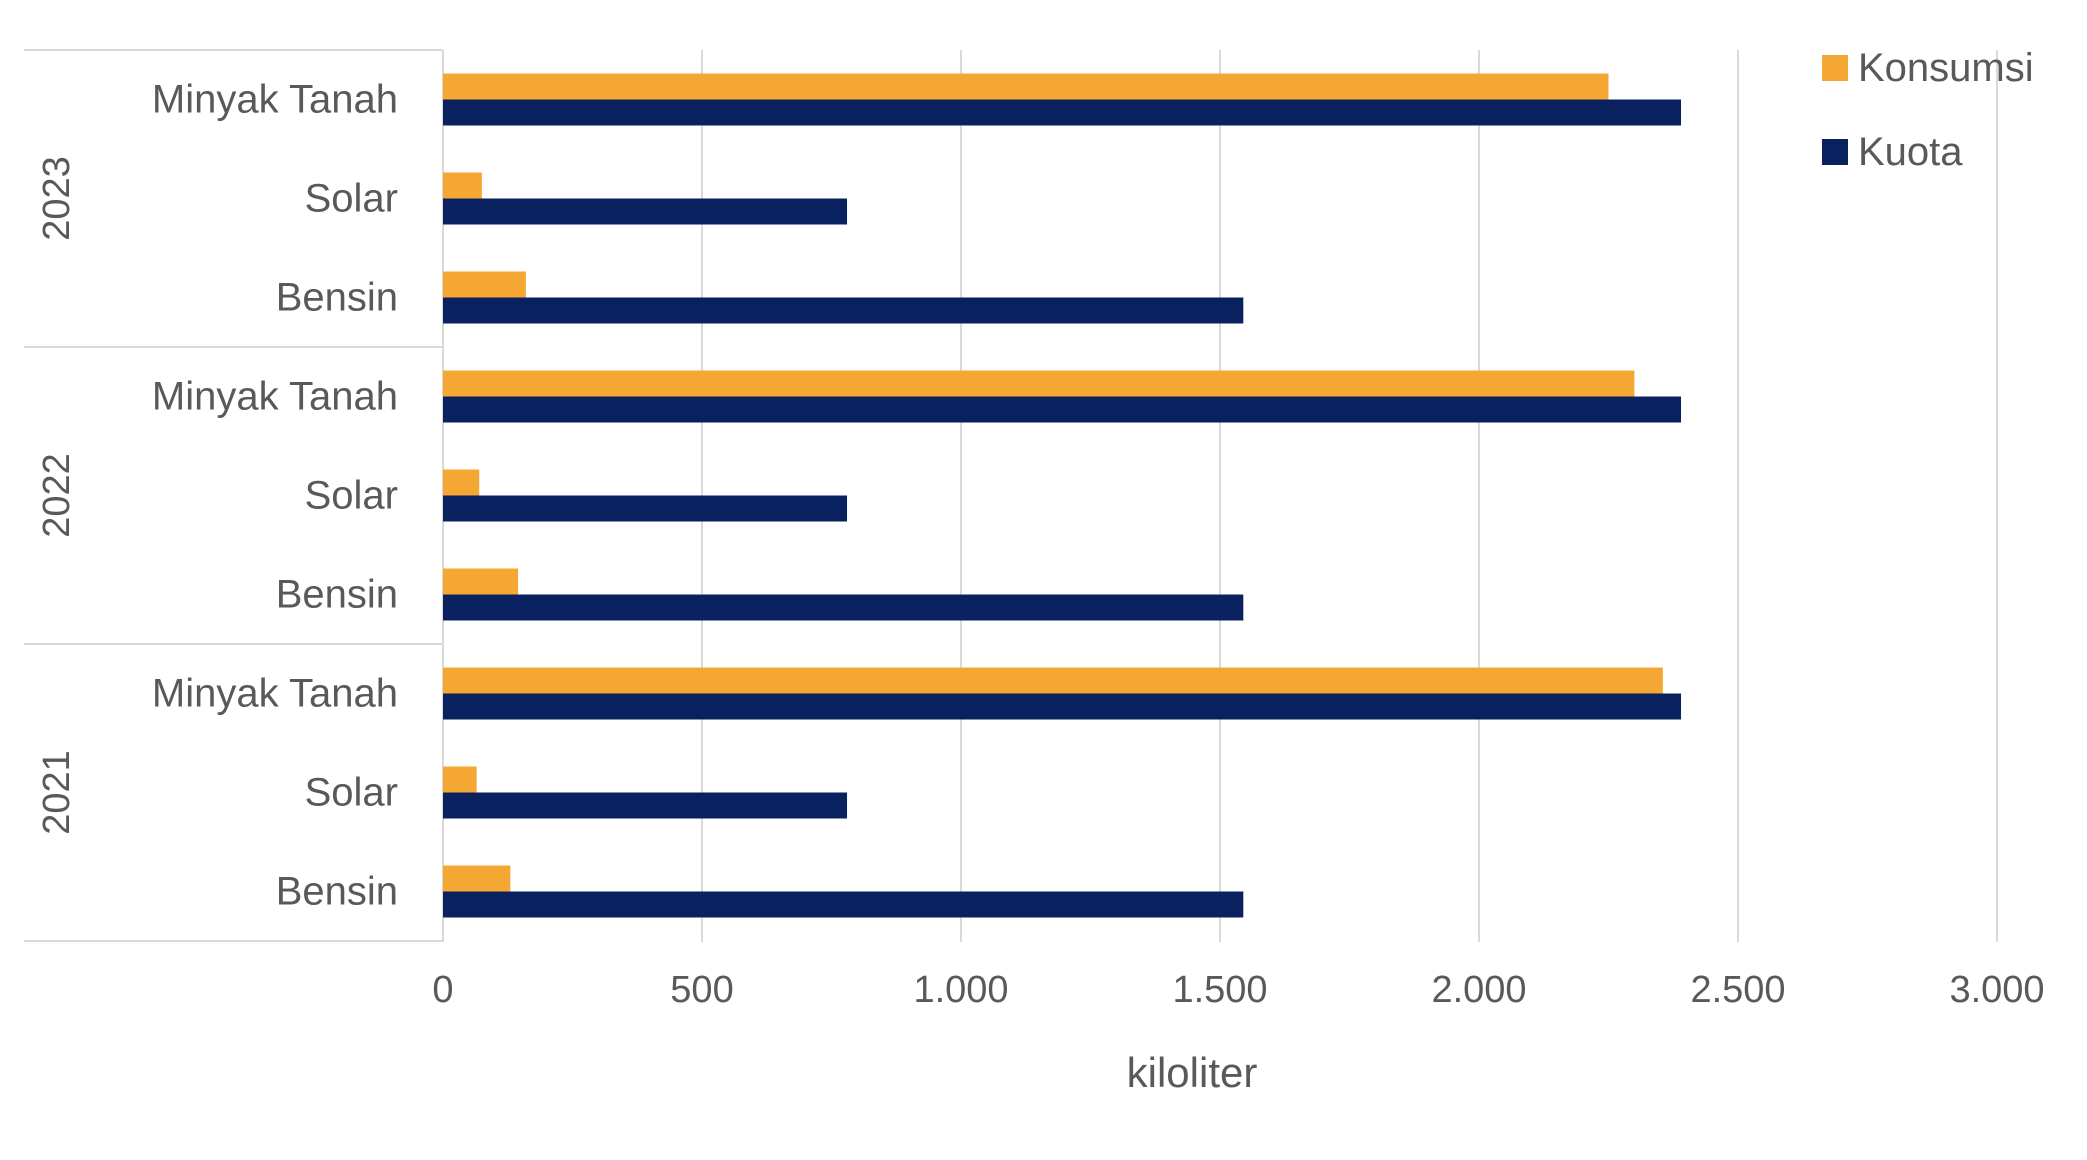  I want to click on group-label: 2023, so click(57, 198).